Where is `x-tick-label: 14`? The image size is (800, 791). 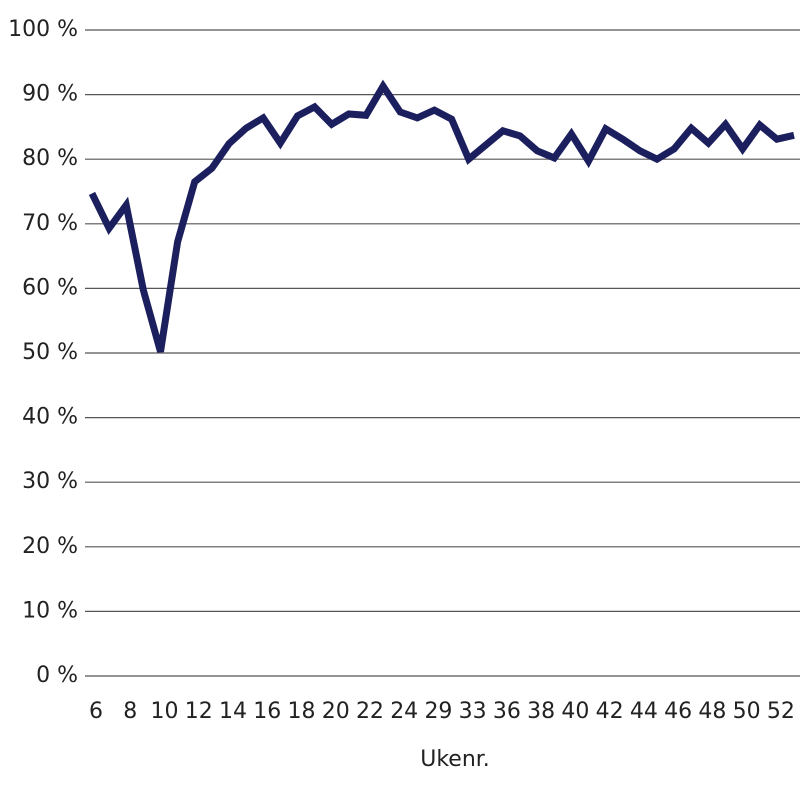 x-tick-label: 14 is located at coordinates (233, 711).